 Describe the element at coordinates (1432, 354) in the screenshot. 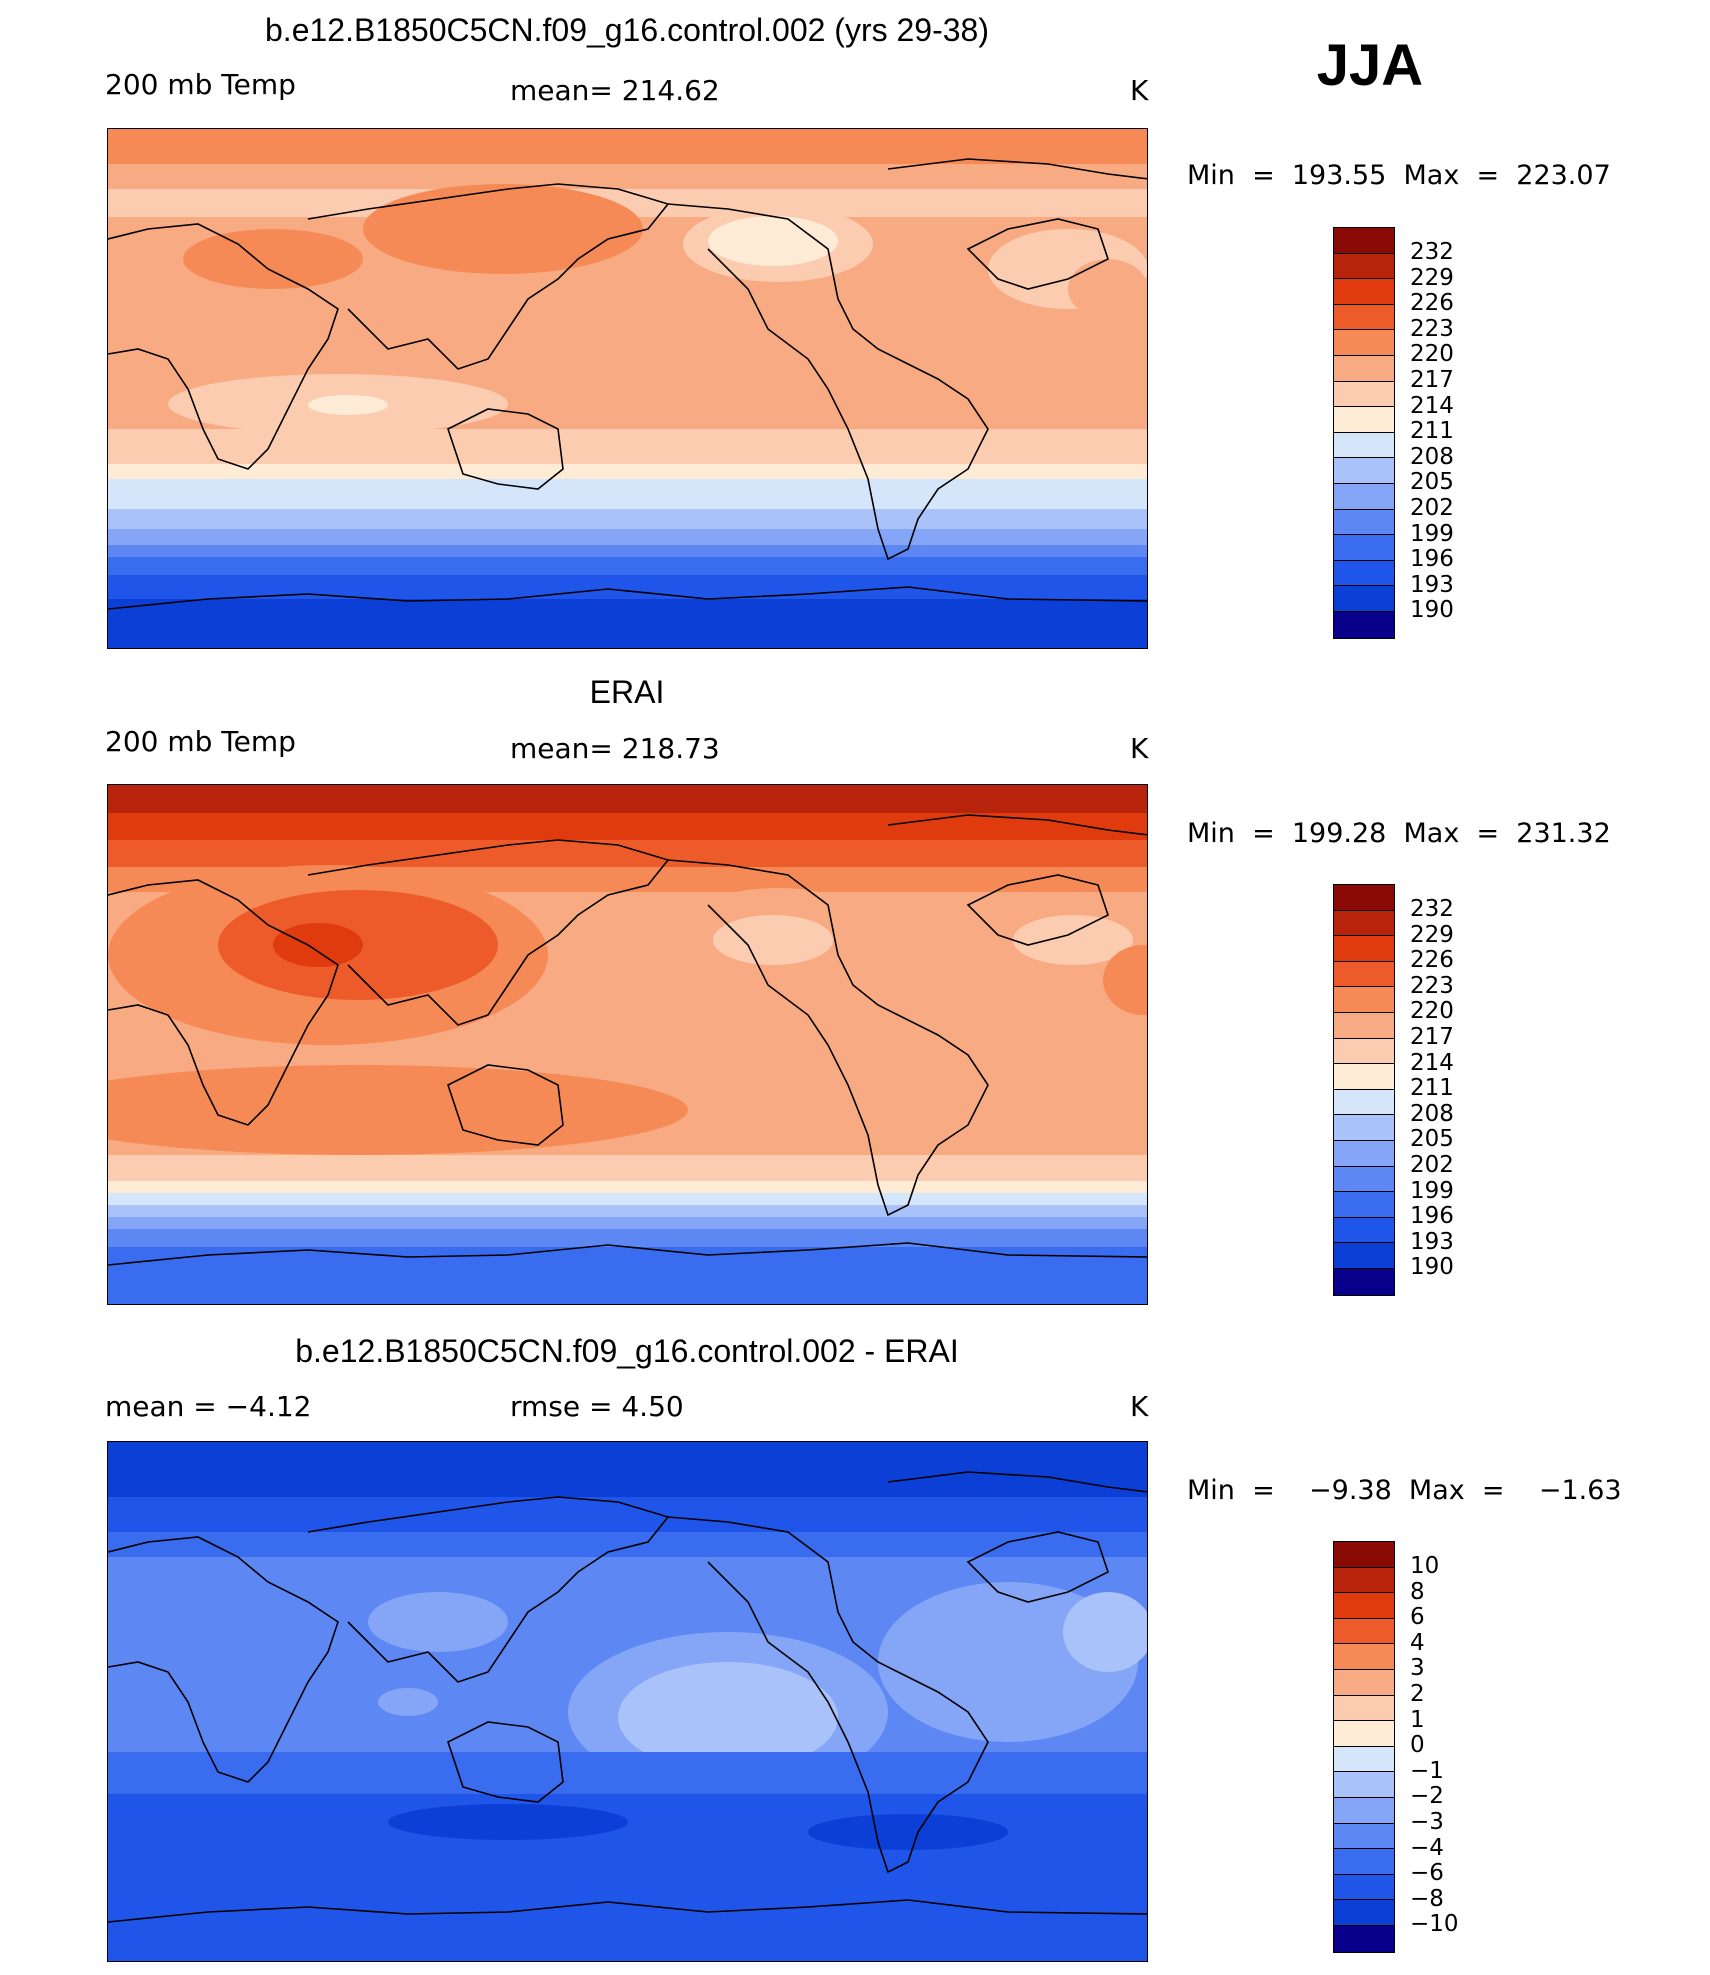

I see `colorbar-tick: 220` at that location.